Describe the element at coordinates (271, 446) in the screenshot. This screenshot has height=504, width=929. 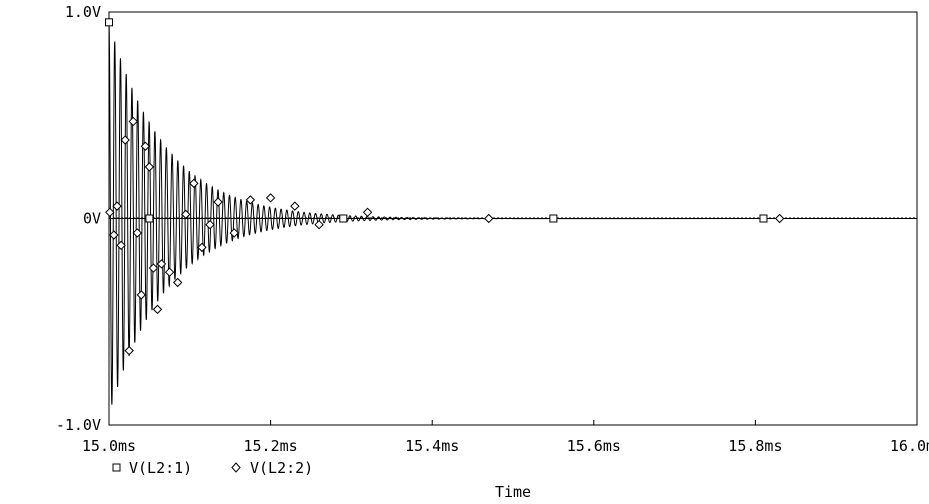
I see `x-tick-label: 15.2ms` at that location.